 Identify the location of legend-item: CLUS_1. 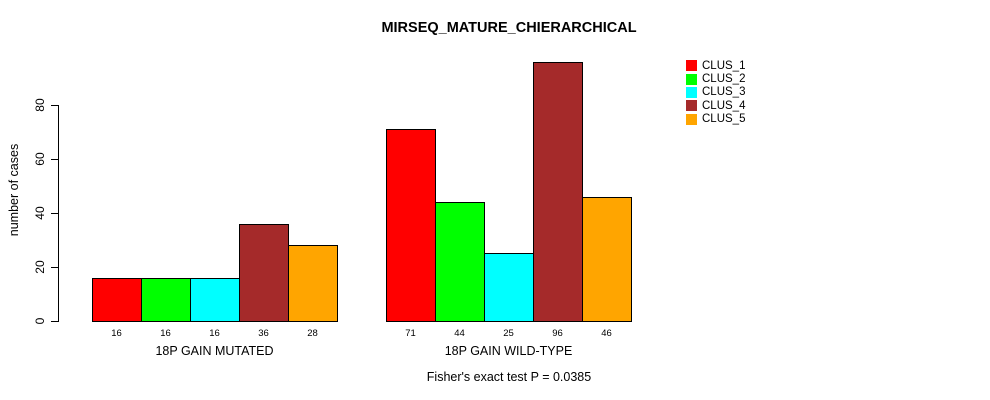
(715, 65).